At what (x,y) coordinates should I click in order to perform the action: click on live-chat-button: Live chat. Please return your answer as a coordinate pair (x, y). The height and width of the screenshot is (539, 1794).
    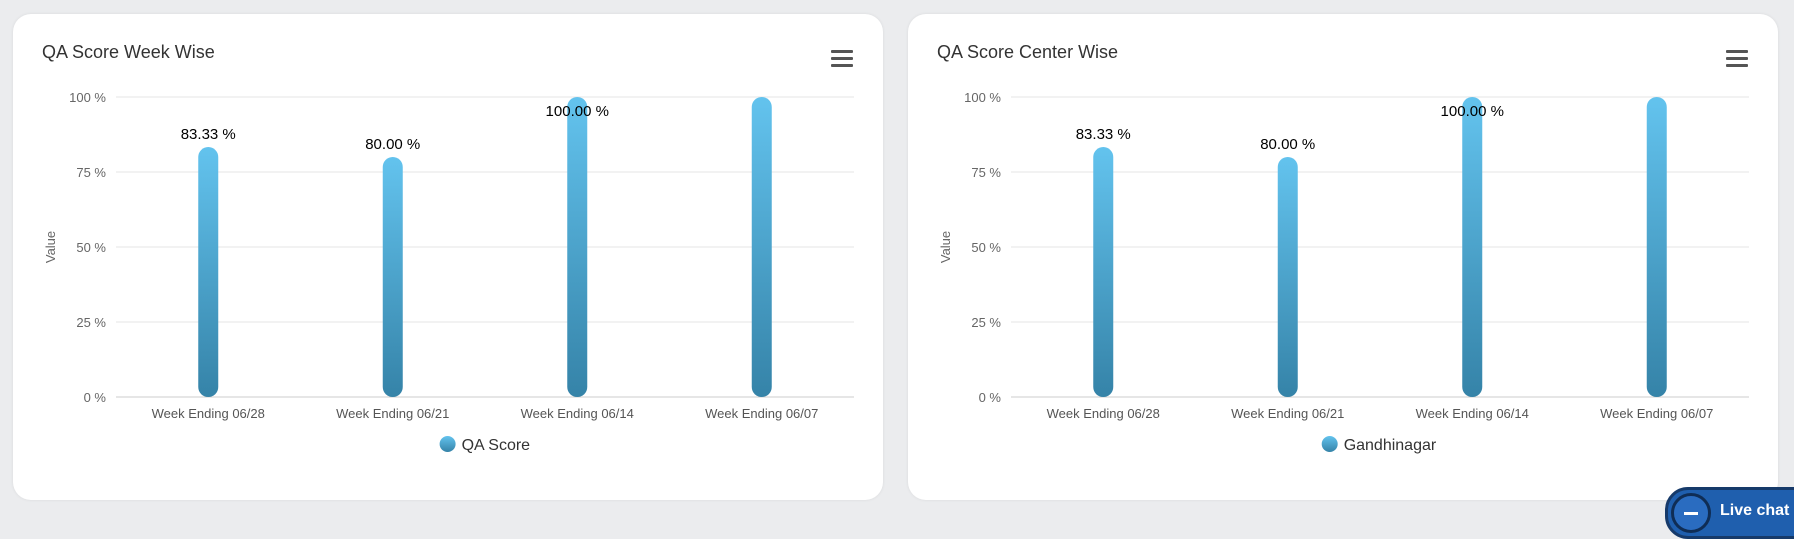
    Looking at the image, I should click on (1729, 513).